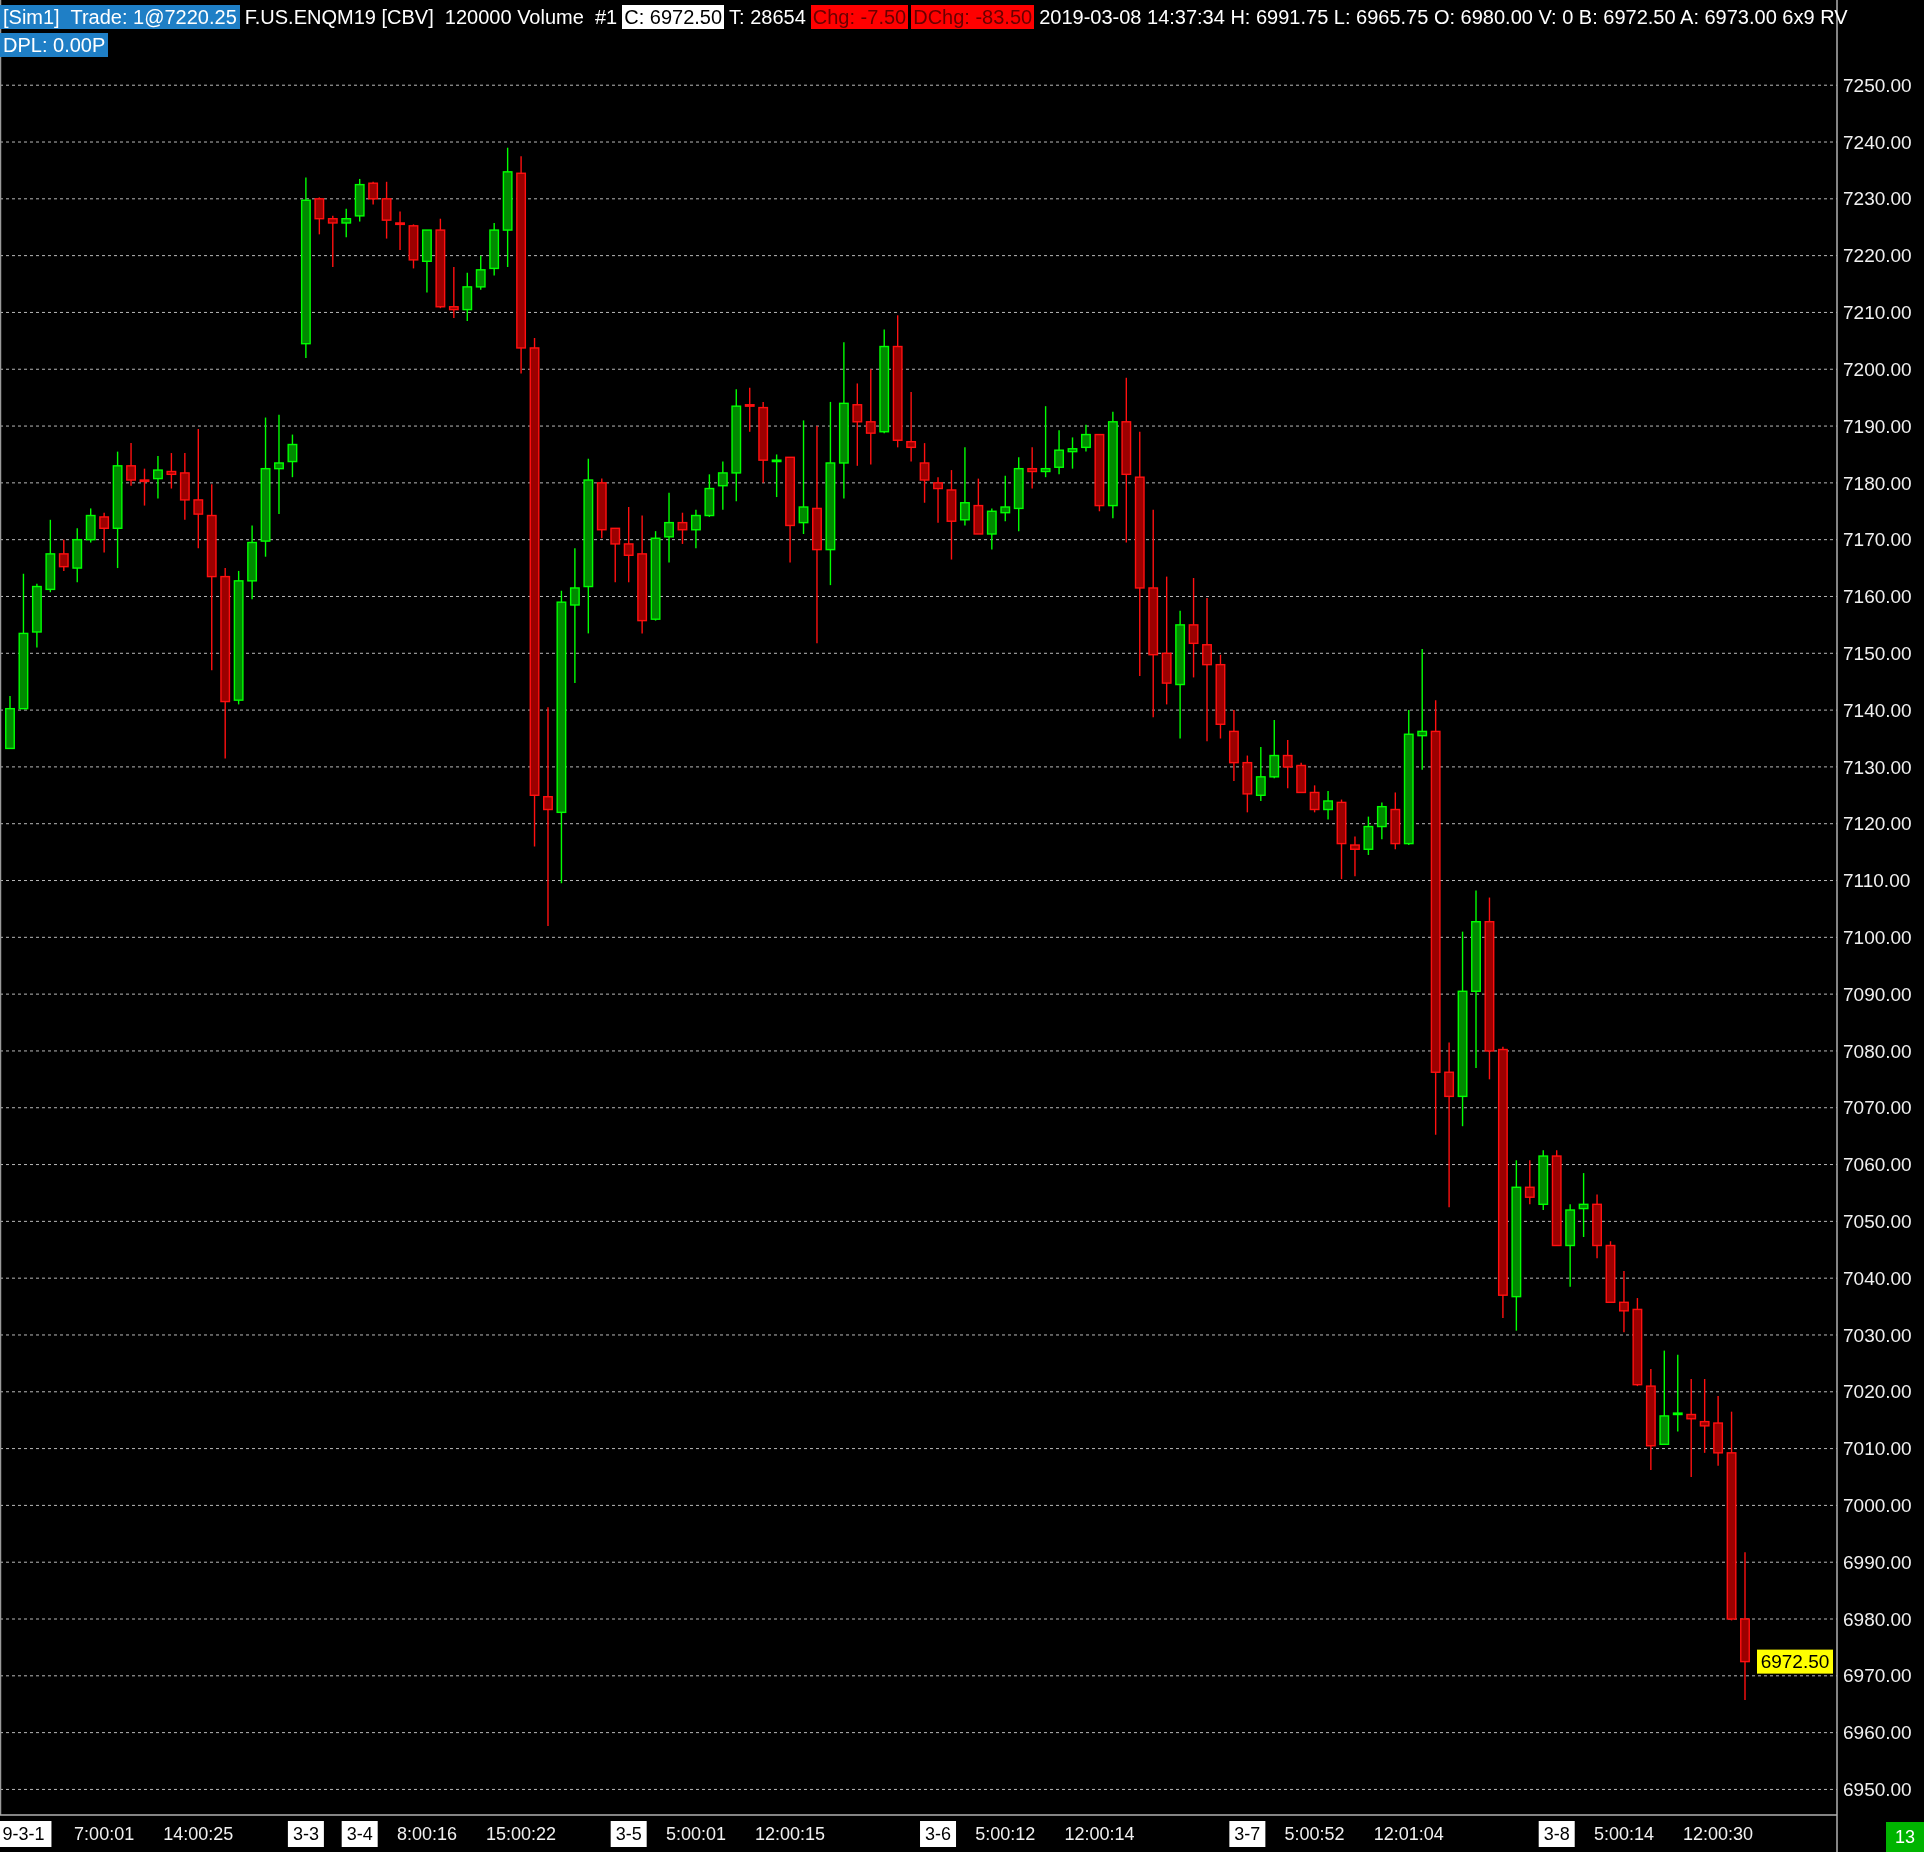  Describe the element at coordinates (1877, 426) in the screenshot. I see `y-tick-label: 7190.00` at that location.